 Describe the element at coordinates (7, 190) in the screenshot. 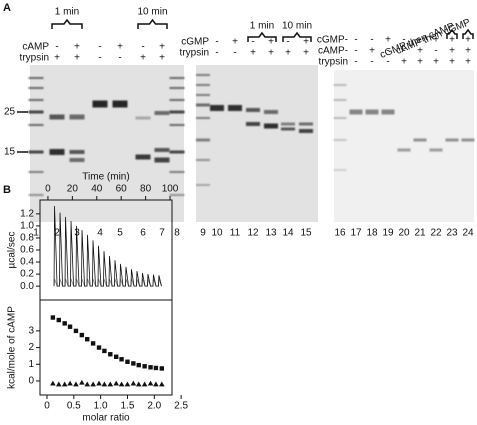

I see `panel-label: B` at that location.